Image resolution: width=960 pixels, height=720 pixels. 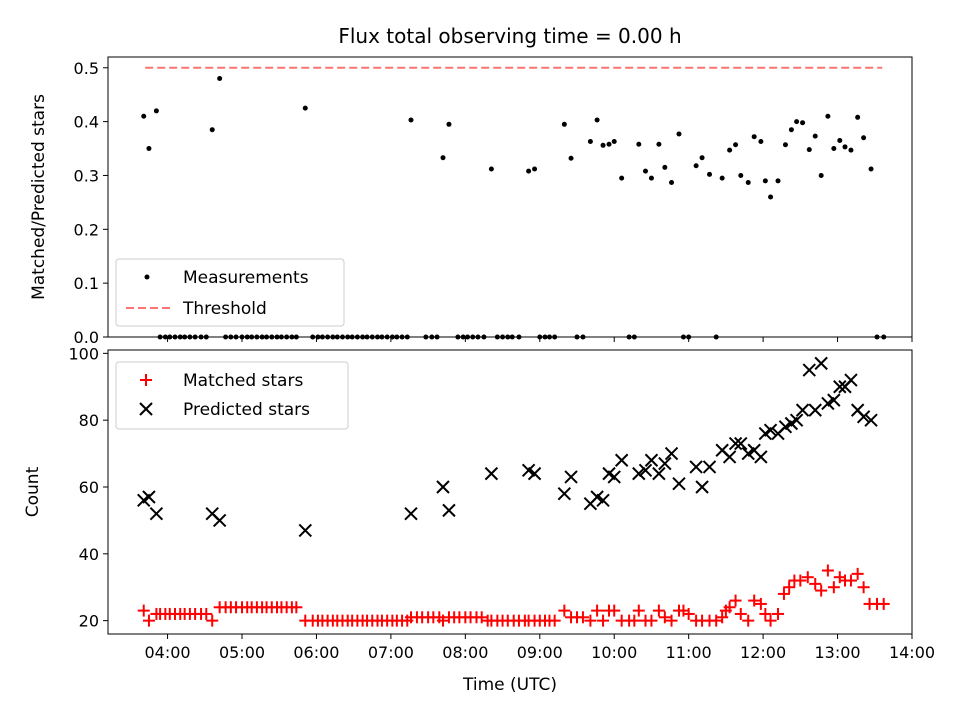 I want to click on x-tick-label: 10:00, so click(x=614, y=652).